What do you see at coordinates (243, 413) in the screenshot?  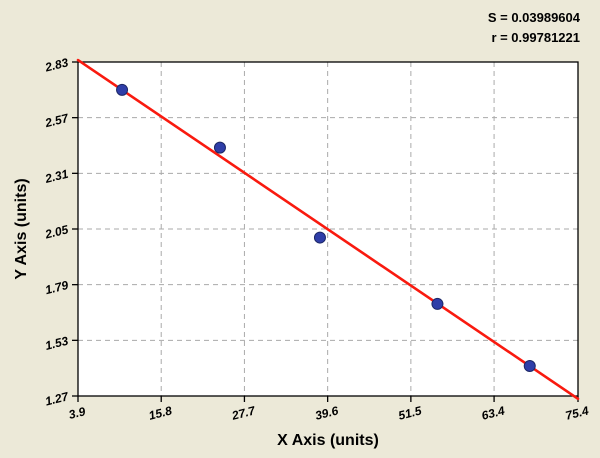 I see `x-tick-label: 27.7` at bounding box center [243, 413].